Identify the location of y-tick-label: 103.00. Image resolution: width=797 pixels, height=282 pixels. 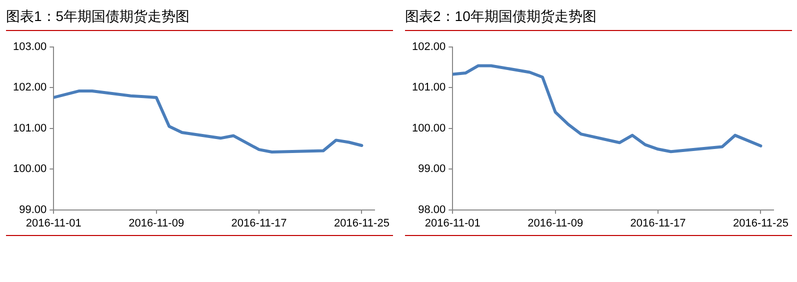
(29, 47).